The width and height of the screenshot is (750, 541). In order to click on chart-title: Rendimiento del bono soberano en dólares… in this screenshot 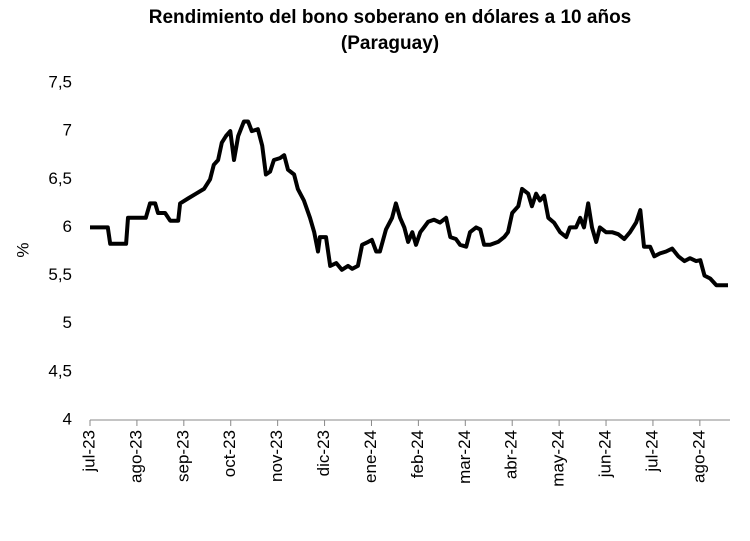, I will do `click(390, 17)`.